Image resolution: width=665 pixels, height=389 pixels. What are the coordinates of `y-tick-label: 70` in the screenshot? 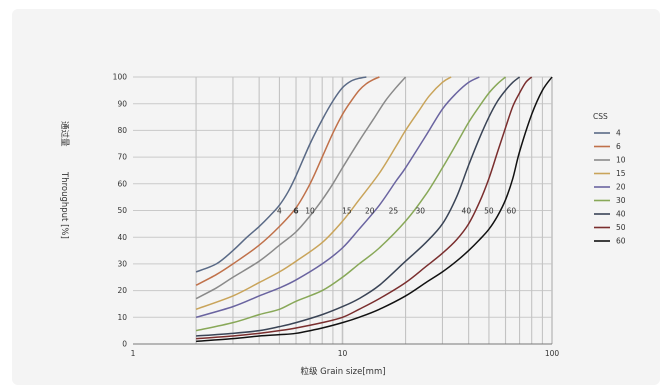 It's located at (122, 157).